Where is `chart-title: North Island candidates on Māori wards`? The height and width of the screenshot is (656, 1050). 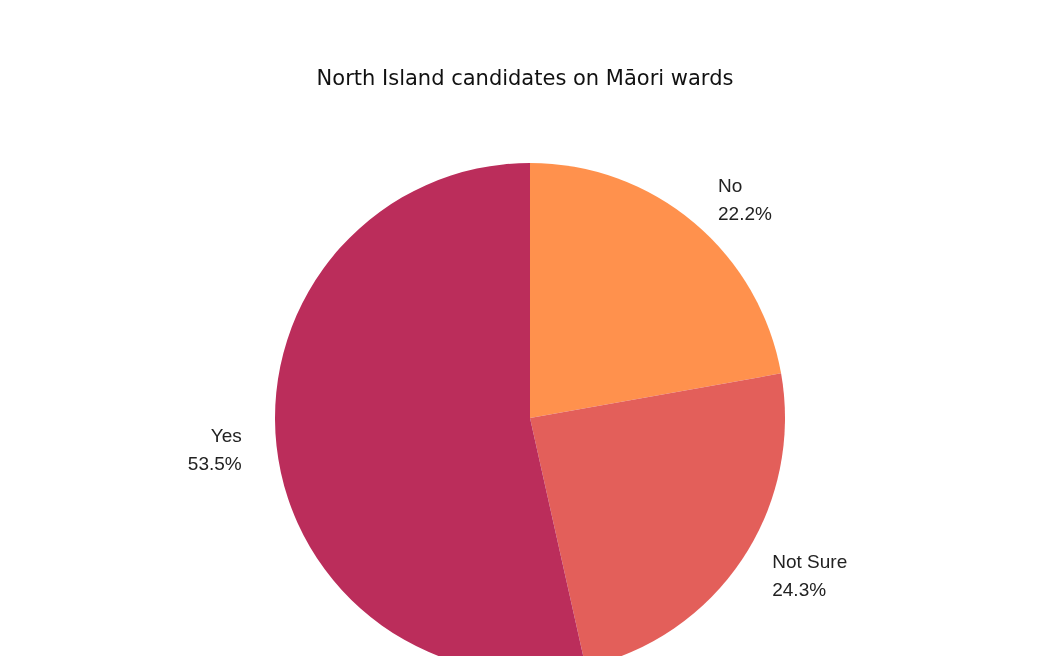
chart-title: North Island candidates on Māori wards is located at coordinates (525, 77).